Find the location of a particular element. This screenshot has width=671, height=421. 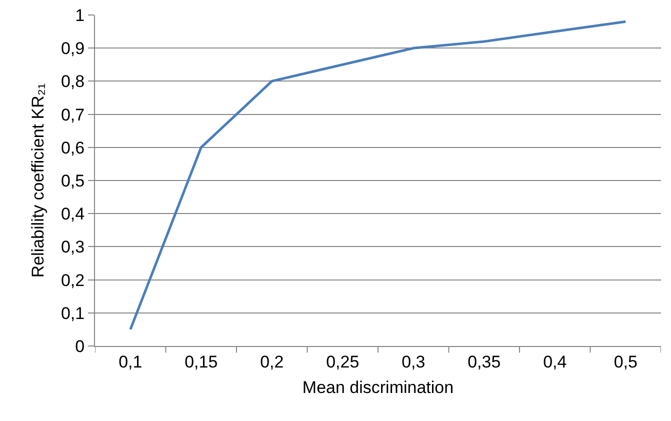

y-tick-label: 0,4 is located at coordinates (72, 214).